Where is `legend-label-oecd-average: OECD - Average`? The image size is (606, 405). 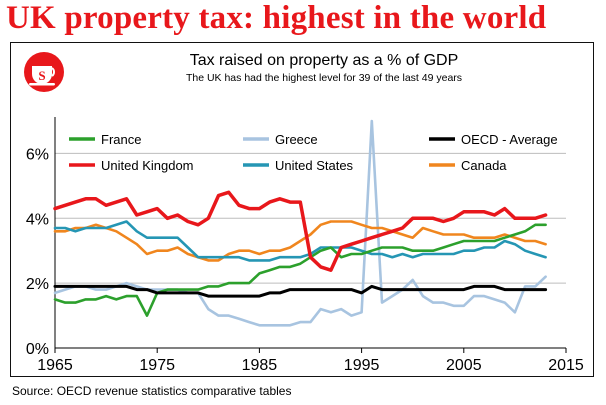 legend-label-oecd-average: OECD - Average is located at coordinates (509, 139).